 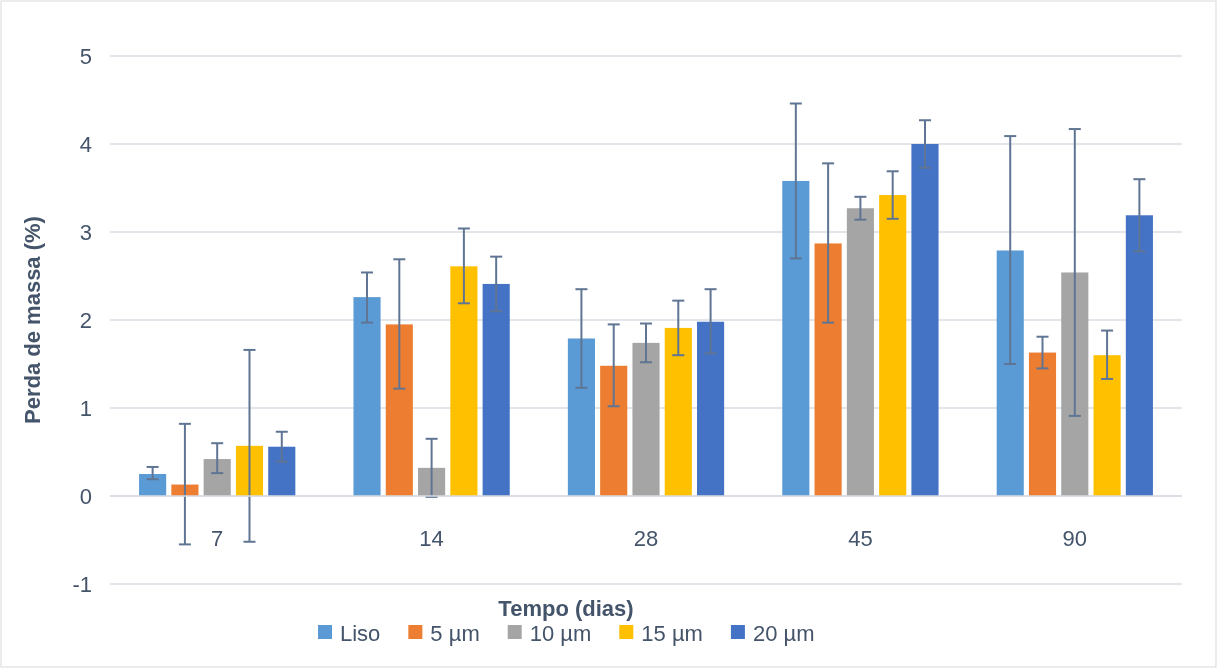 What do you see at coordinates (860, 538) in the screenshot?
I see `x-tick-label: 45` at bounding box center [860, 538].